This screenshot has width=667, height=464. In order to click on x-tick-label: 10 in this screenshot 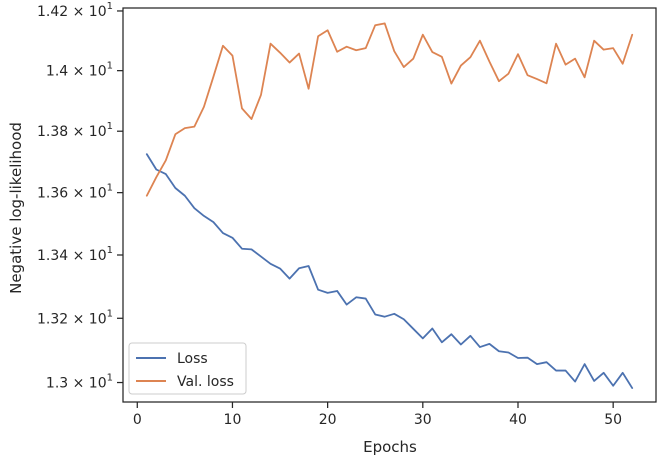, I will do `click(233, 420)`.